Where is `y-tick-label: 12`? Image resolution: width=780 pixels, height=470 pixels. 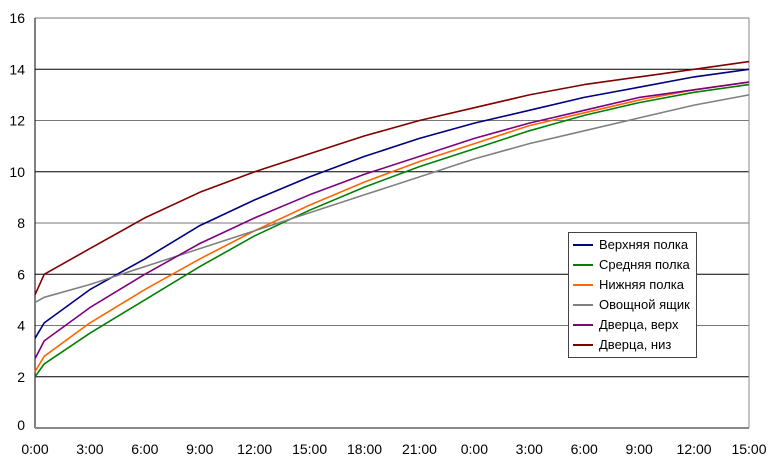 y-tick-label: 12 is located at coordinates (17, 121).